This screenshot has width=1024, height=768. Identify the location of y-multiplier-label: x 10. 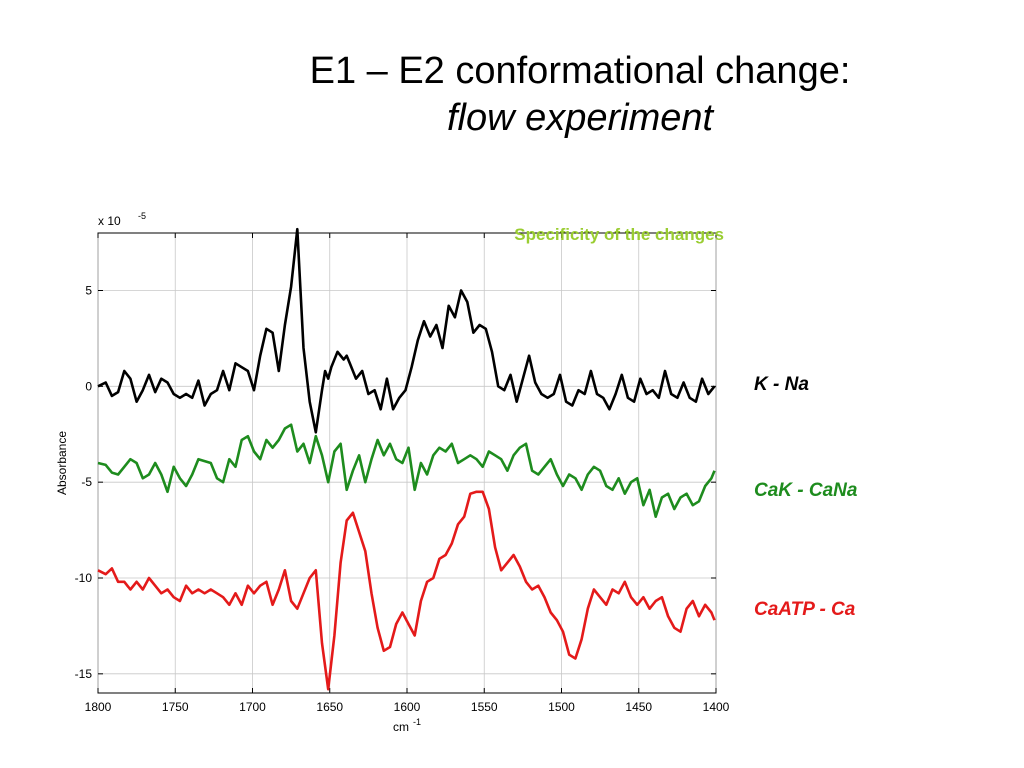
(109, 221).